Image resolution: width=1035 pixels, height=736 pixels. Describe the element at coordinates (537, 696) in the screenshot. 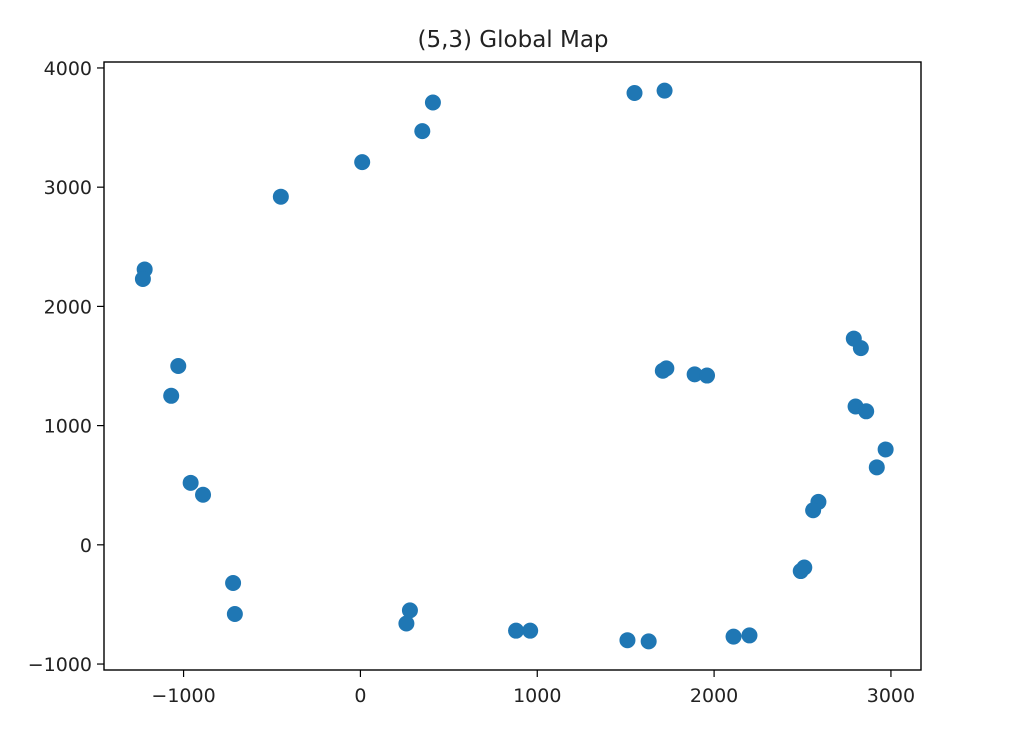

I see `x-tick-label: 1000` at that location.